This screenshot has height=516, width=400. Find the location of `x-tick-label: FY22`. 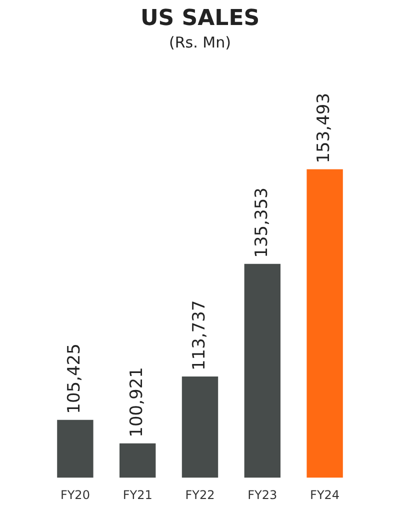

x-tick-label: FY22 is located at coordinates (200, 495).